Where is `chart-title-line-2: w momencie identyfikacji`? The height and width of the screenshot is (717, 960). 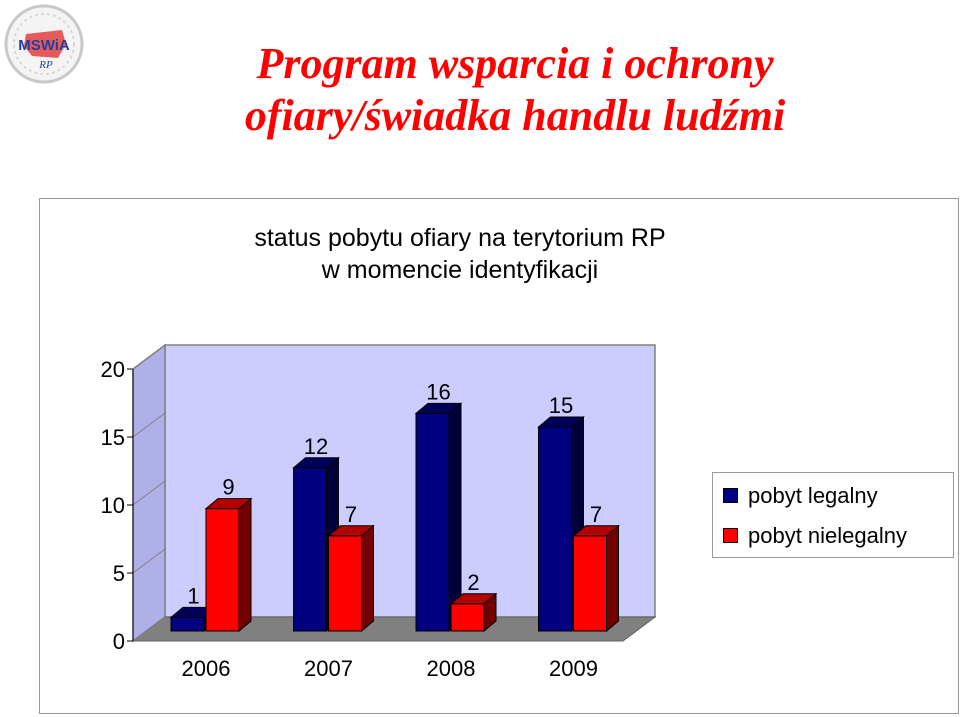 chart-title-line-2: w momencie identyfikacji is located at coordinates (460, 270).